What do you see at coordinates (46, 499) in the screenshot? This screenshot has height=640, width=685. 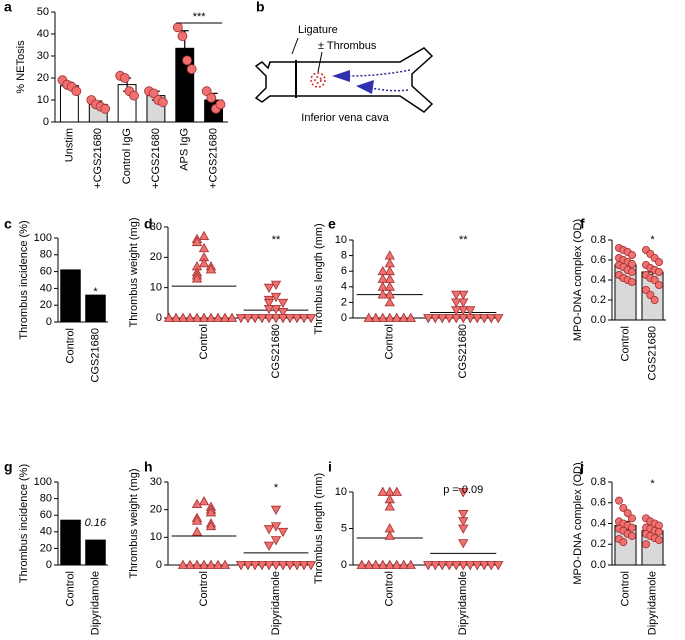 I see `y-tick-label: 80` at bounding box center [46, 499].